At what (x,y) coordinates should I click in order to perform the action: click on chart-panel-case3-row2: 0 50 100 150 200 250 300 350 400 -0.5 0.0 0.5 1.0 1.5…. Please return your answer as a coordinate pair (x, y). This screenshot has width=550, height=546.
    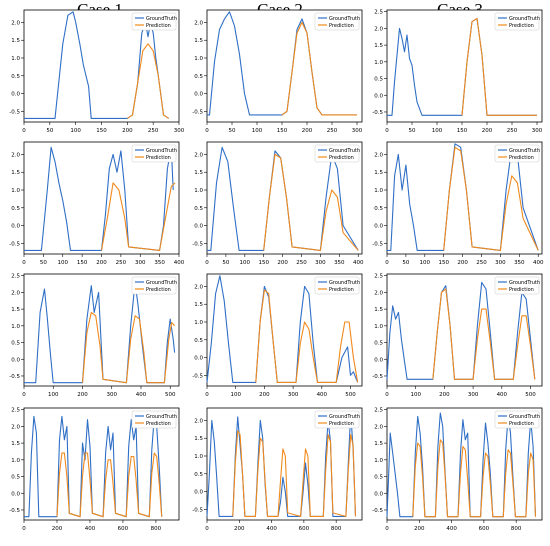
    Looking at the image, I should click on (458, 203).